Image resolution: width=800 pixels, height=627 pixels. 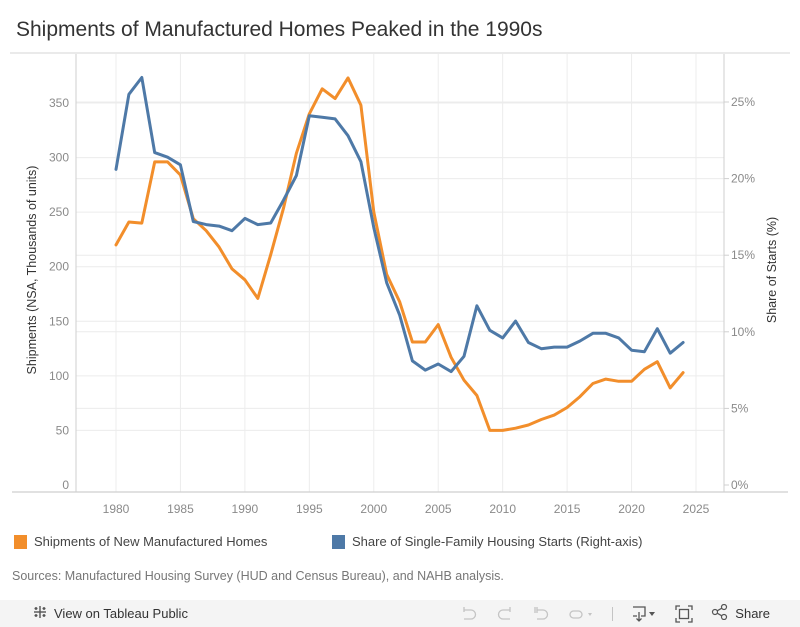 What do you see at coordinates (32, 270) in the screenshot?
I see `y-axis-label: Shipments (NSA, Thousands of units)` at bounding box center [32, 270].